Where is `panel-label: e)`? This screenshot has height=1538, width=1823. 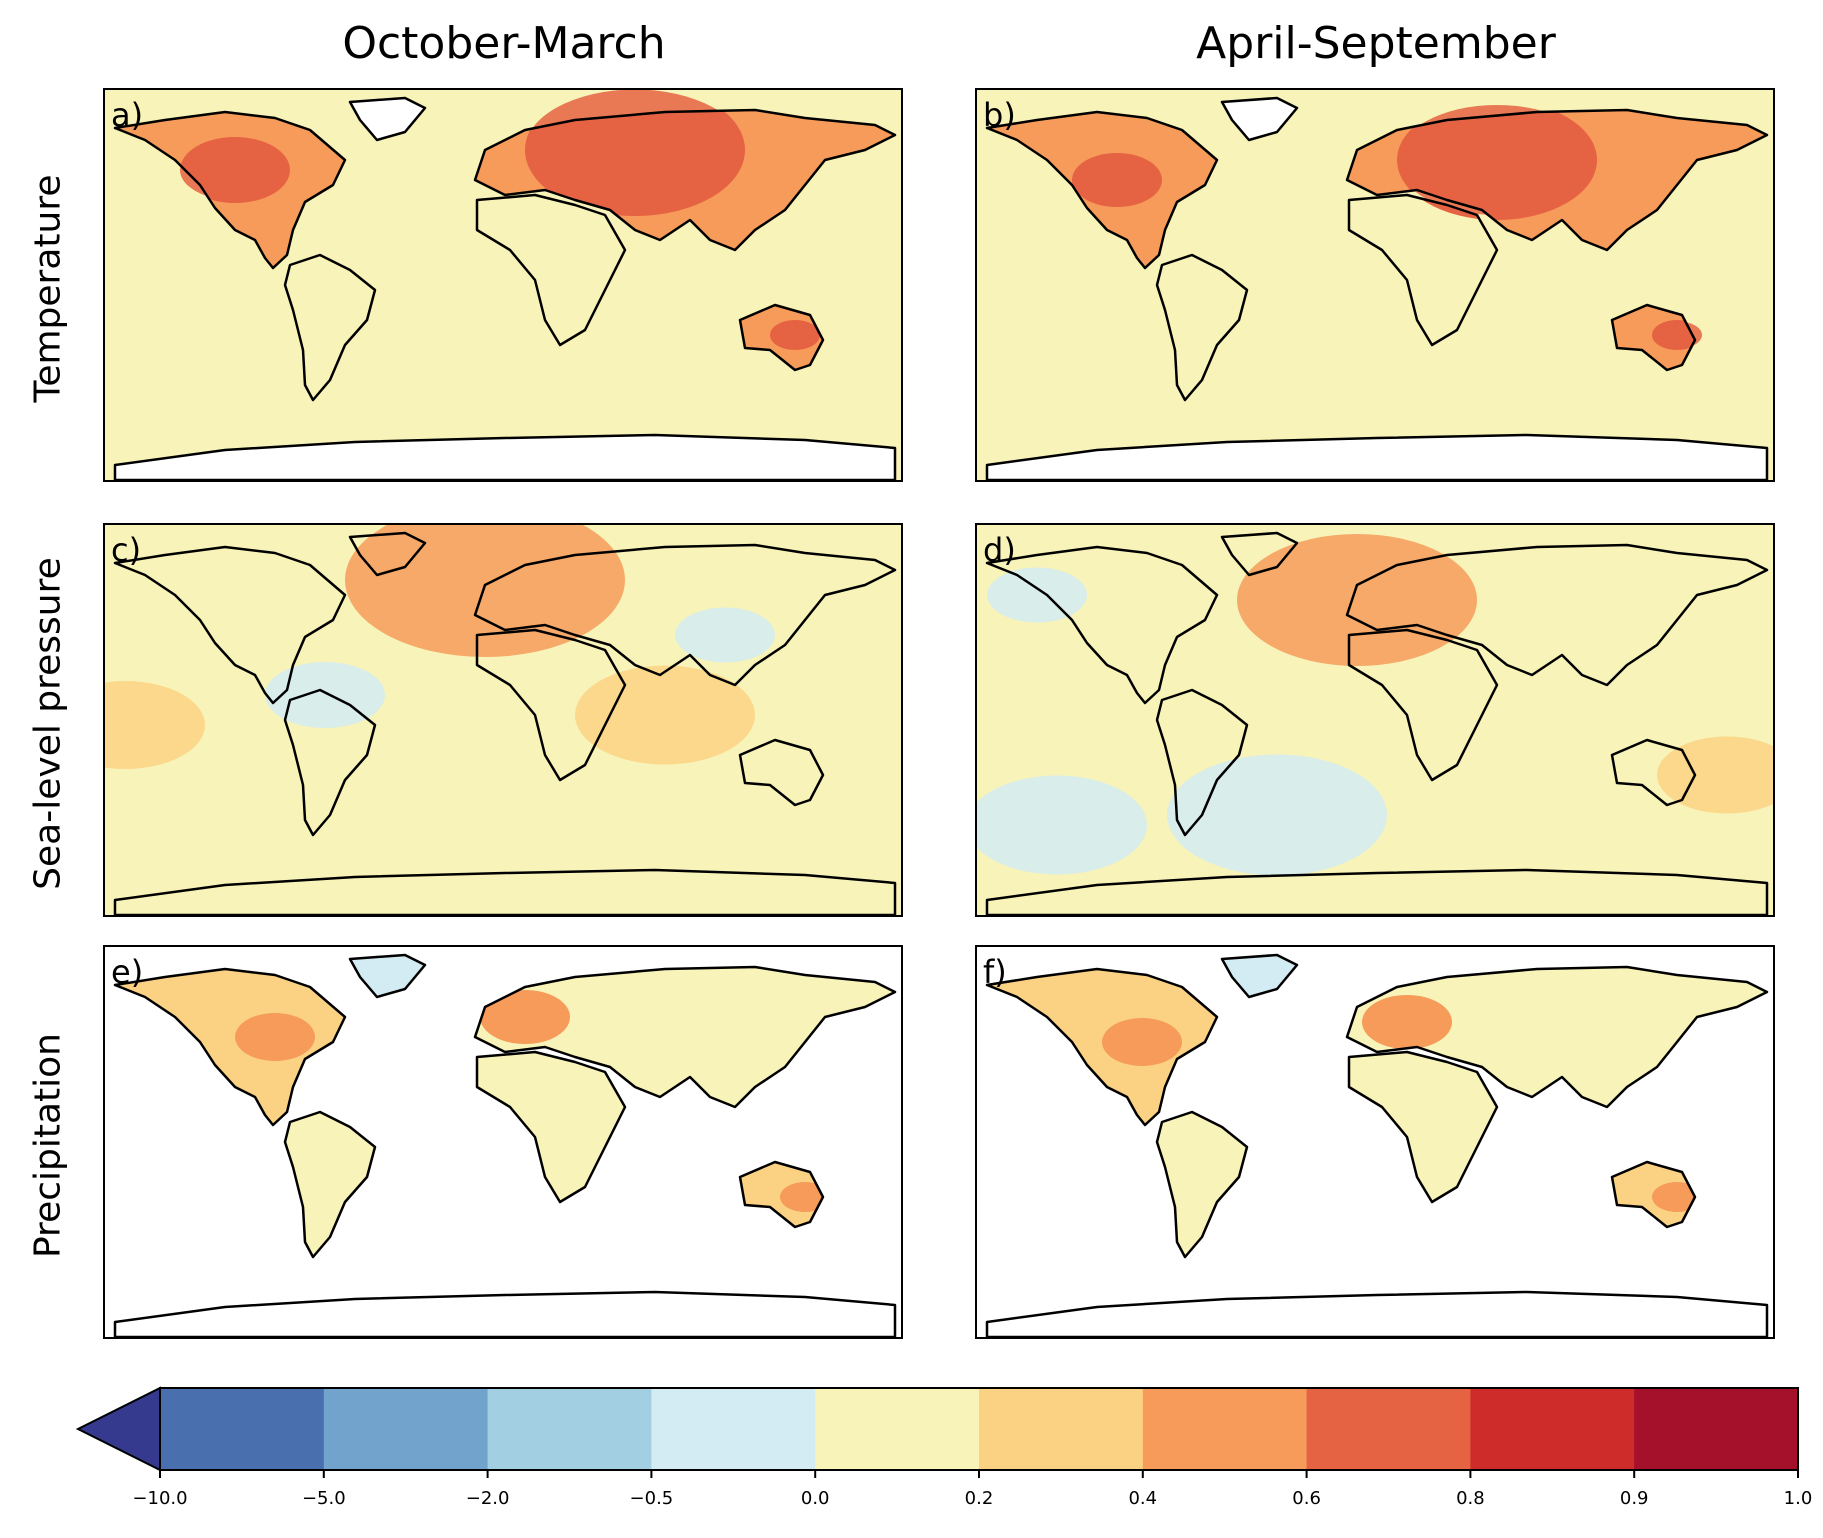 panel-label: e) is located at coordinates (127, 972).